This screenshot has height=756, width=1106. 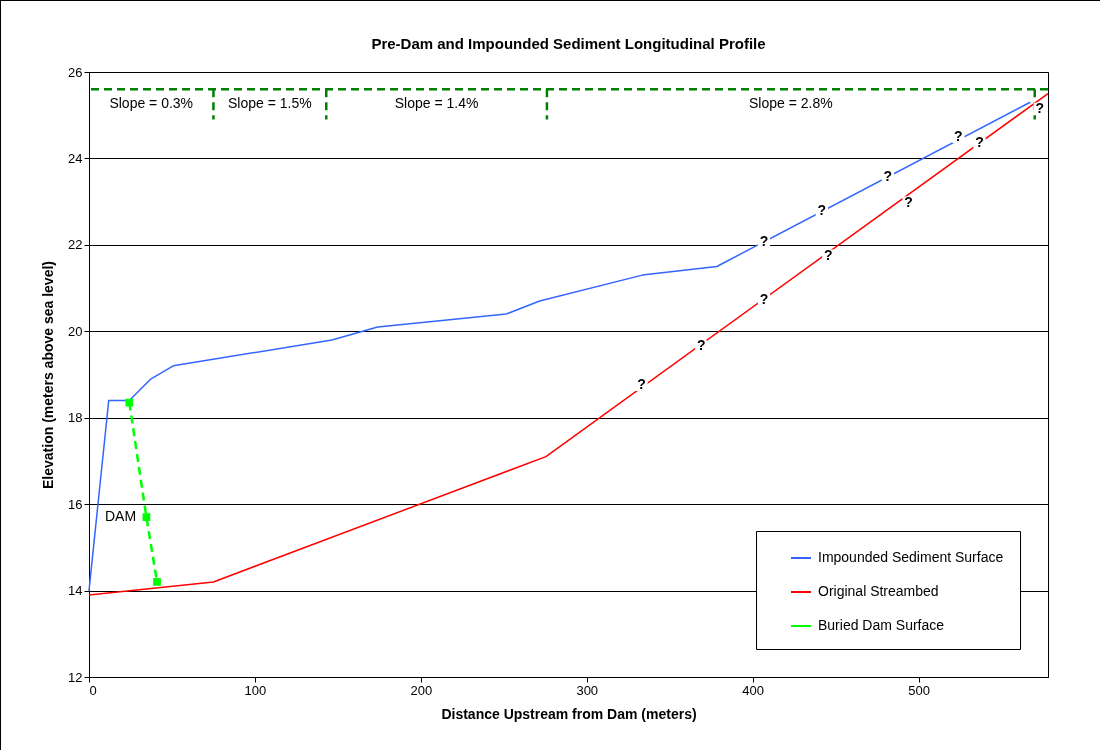 I want to click on chart-title: Pre-Dam and Impounded Sediment Longitudinal Profile, so click(x=568, y=43).